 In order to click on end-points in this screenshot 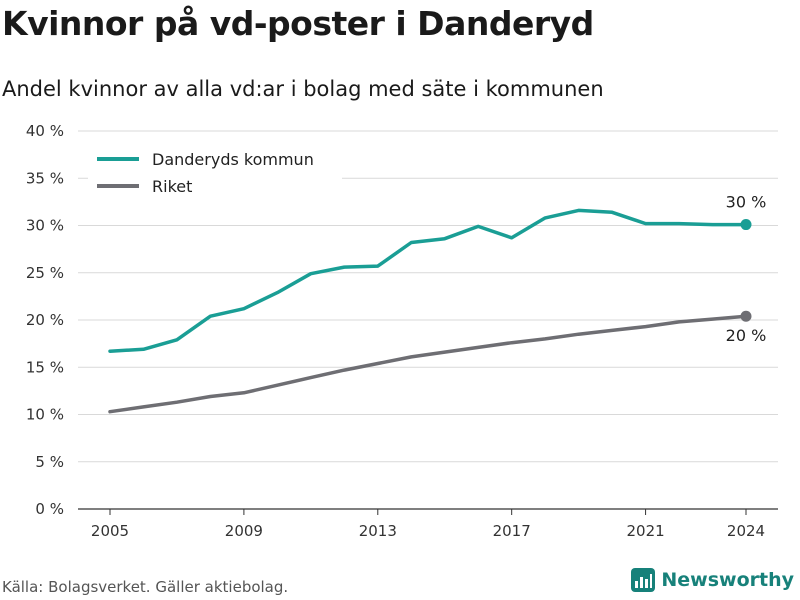, I will do `click(746, 270)`.